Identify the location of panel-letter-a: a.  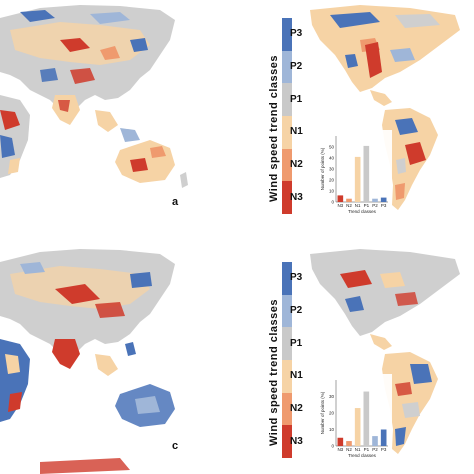
(175, 202).